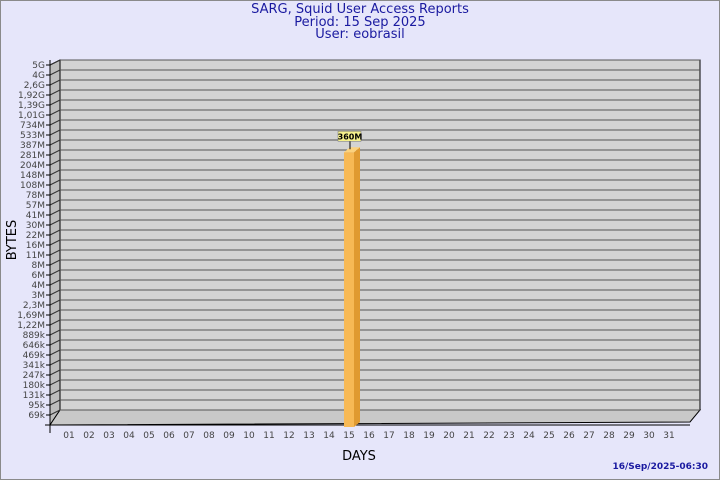 The width and height of the screenshot is (720, 480). I want to click on y-tick-label: 22M, so click(35, 236).